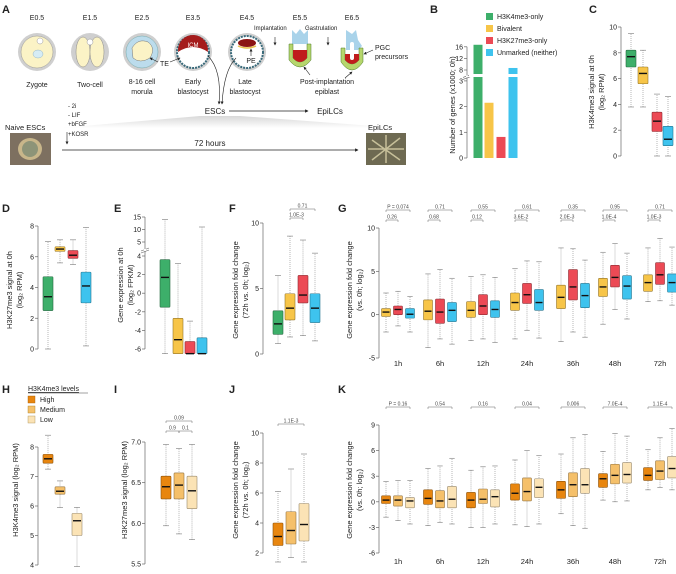 The image size is (676, 574). Describe the element at coordinates (193, 52) in the screenshot. I see `early-blastocyst-illustration: ICM` at that location.